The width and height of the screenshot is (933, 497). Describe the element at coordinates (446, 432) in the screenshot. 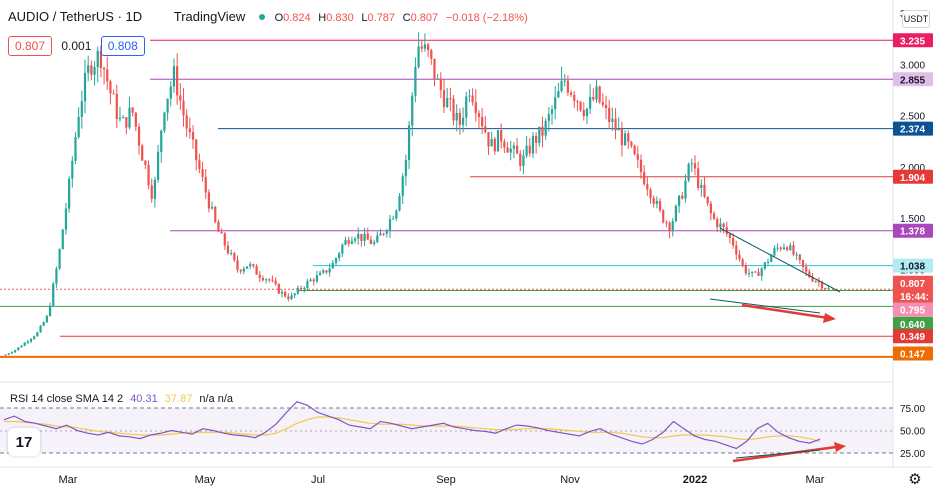

I see `rsi-pane` at that location.